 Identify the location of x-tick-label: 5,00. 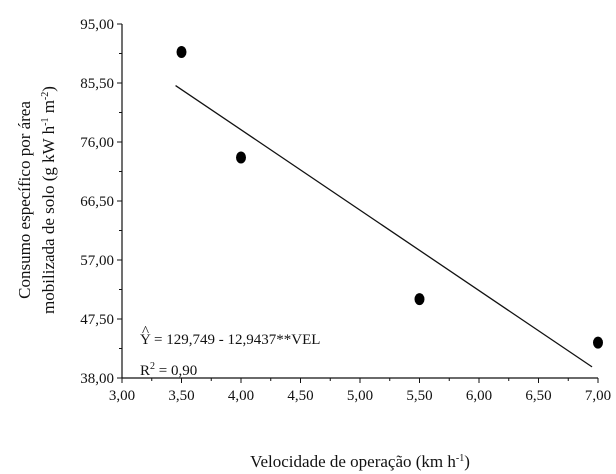
(360, 396).